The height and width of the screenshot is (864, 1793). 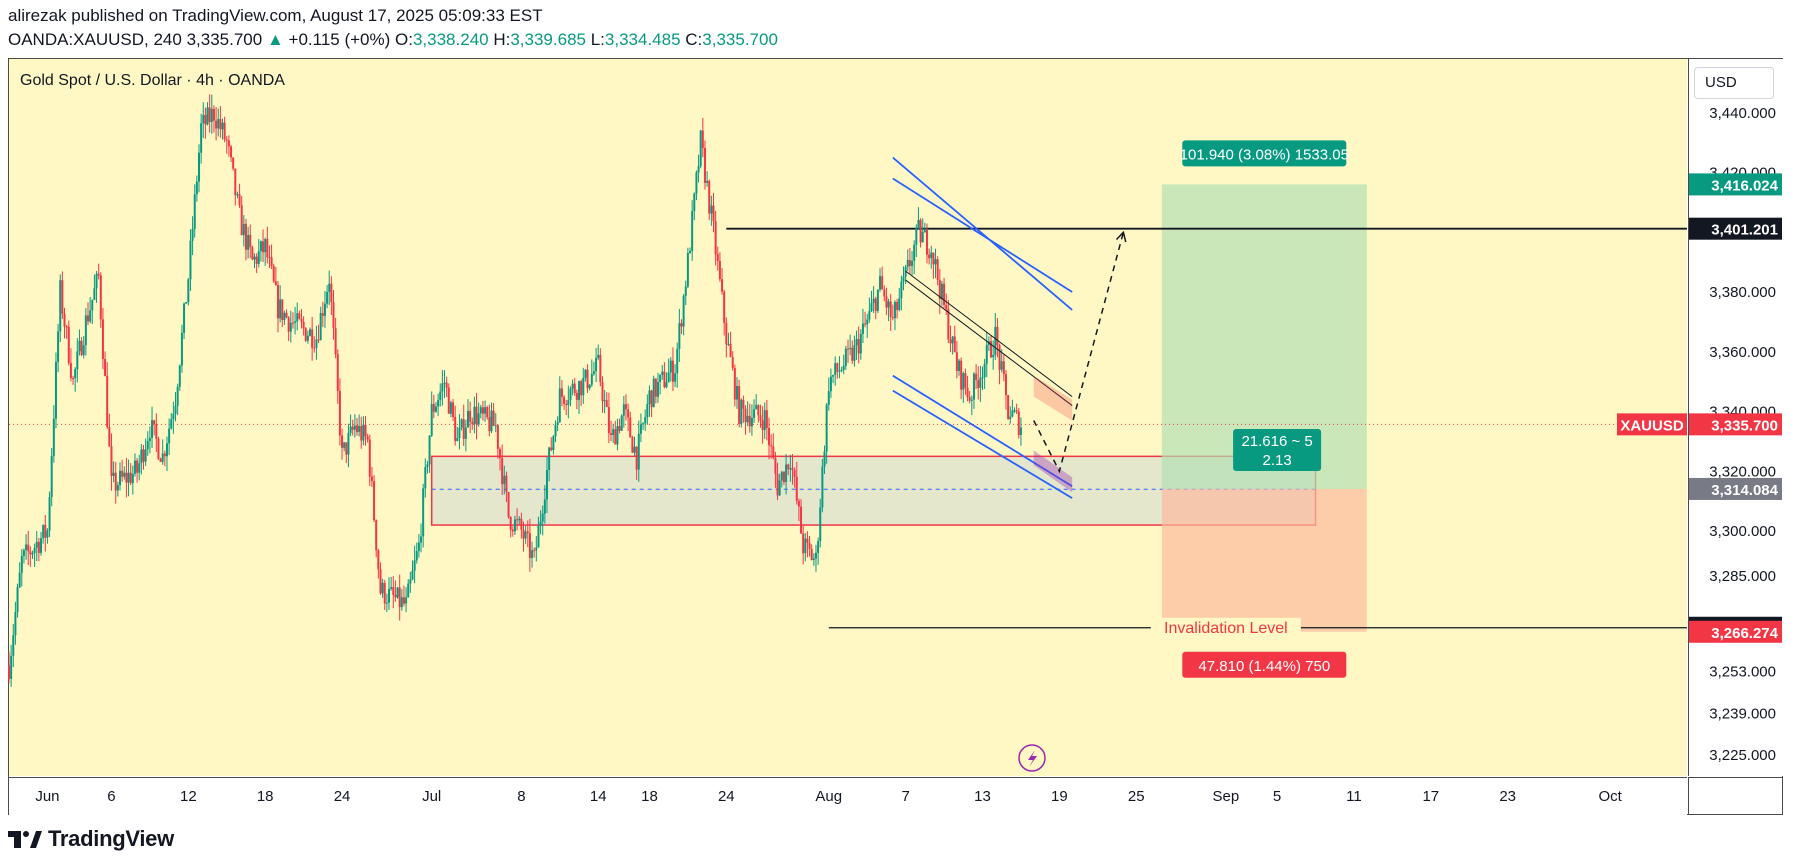 What do you see at coordinates (1430, 796) in the screenshot?
I see `time-tick-label: 17` at bounding box center [1430, 796].